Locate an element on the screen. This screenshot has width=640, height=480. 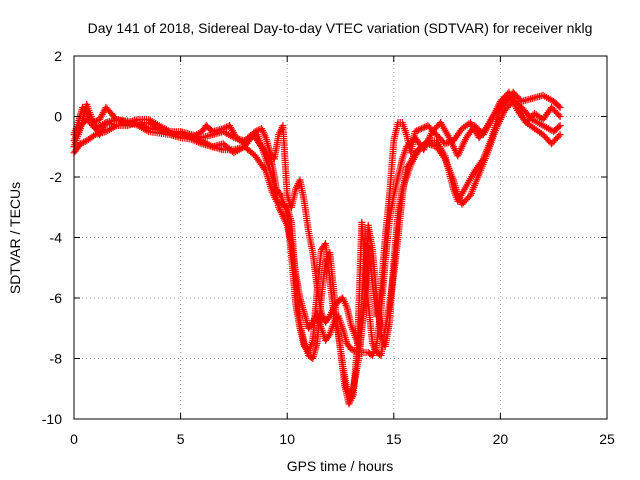
y-tick-label: -2 is located at coordinates (56, 177).